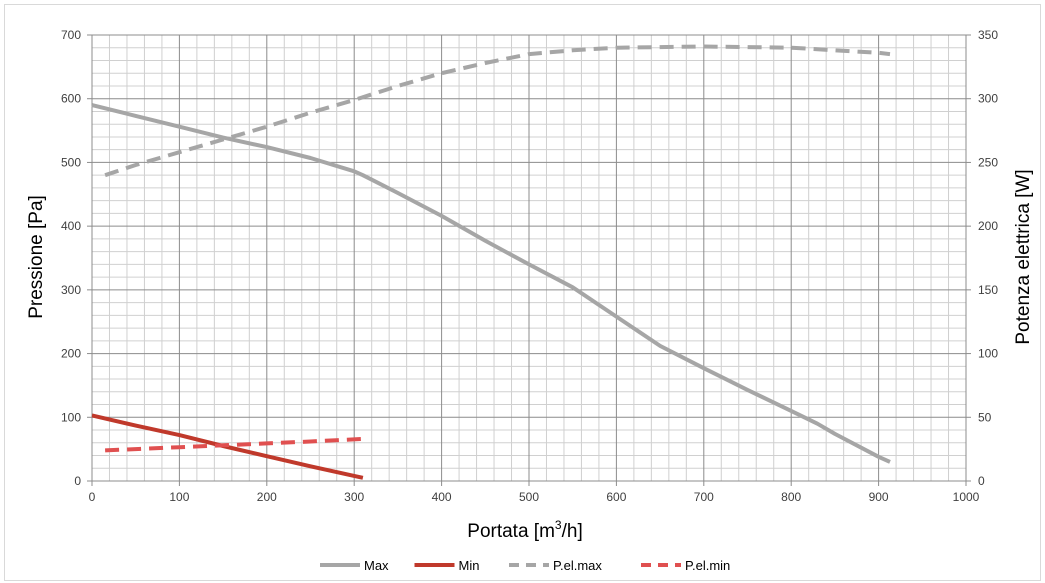 This screenshot has width=1045, height=583. What do you see at coordinates (92, 497) in the screenshot?
I see `x-tick-label: 0` at bounding box center [92, 497].